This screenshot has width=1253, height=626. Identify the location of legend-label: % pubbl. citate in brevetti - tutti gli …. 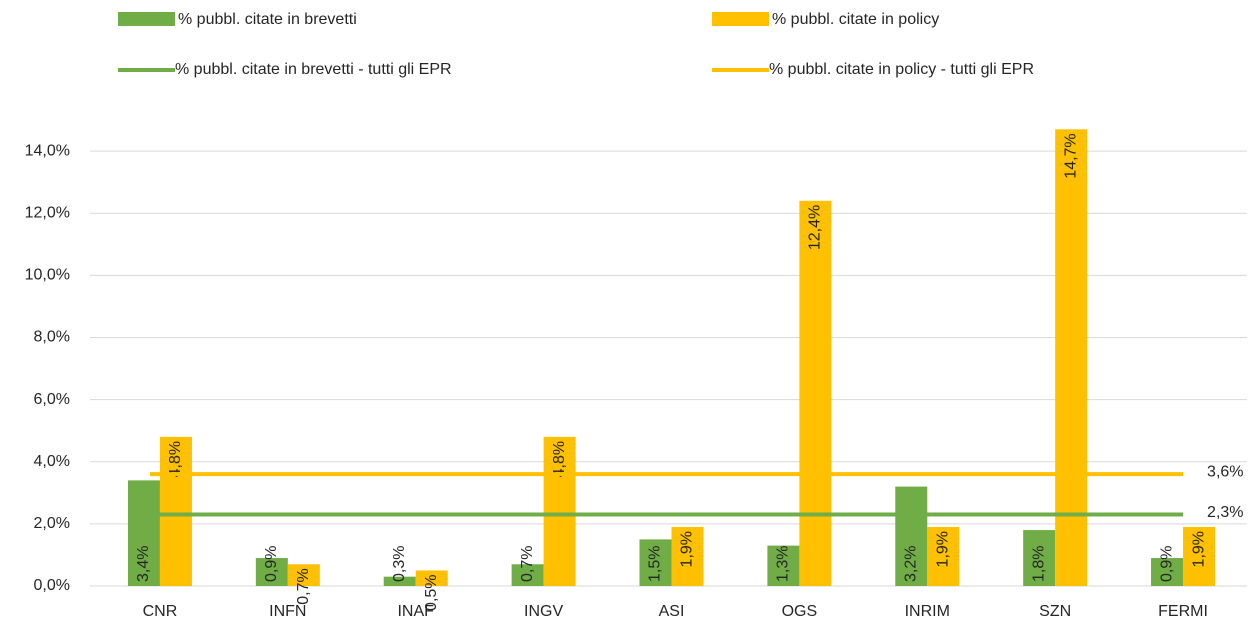
(313, 69).